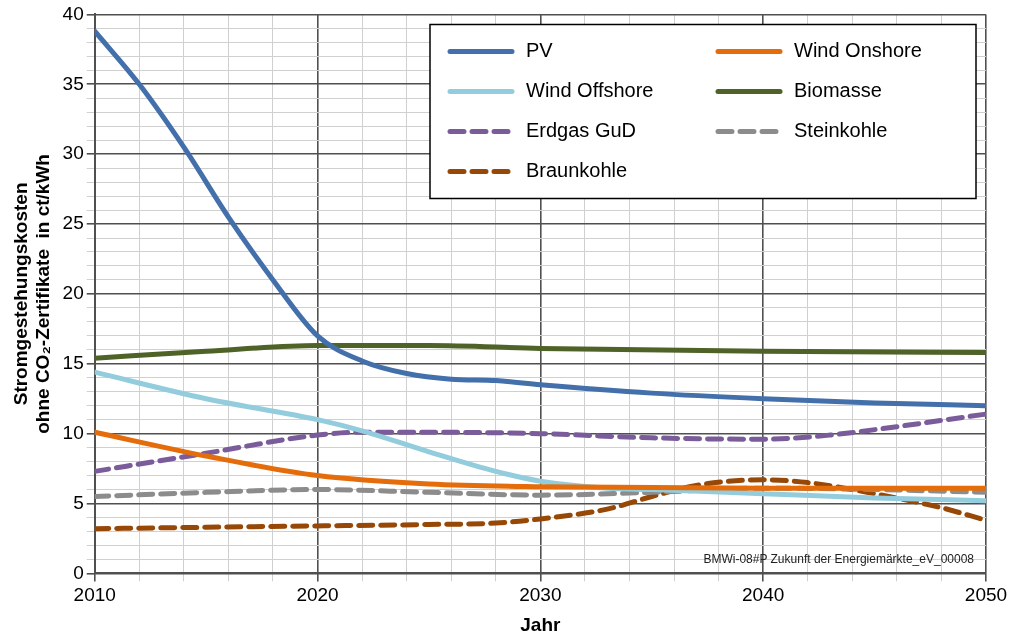 This screenshot has width=1014, height=641. What do you see at coordinates (78, 502) in the screenshot?
I see `y-tick-label: 5` at bounding box center [78, 502].